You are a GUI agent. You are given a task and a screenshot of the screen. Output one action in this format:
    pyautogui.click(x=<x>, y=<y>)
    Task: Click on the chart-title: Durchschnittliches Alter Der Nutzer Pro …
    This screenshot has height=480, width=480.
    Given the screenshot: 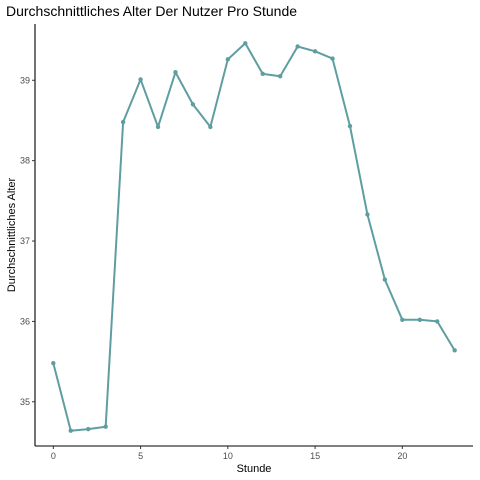 What is the action you would take?
    pyautogui.click(x=151, y=11)
    